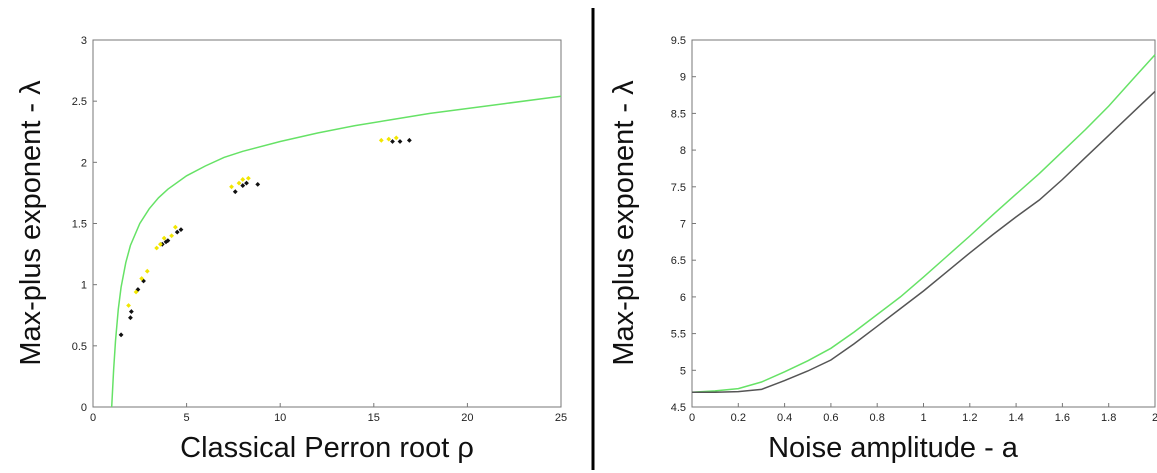 The image size is (1157, 473). What do you see at coordinates (738, 418) in the screenshot?
I see `x-tick-label: 0.2` at bounding box center [738, 418].